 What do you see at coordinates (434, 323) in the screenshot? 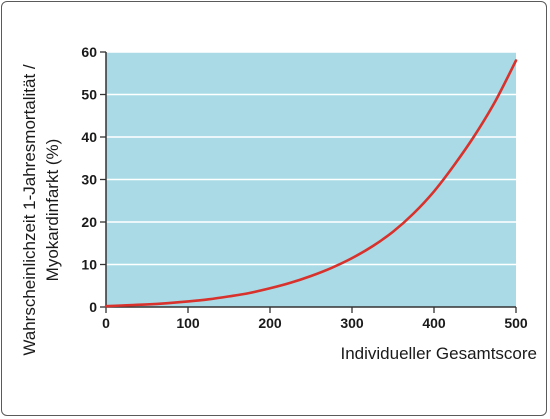
I see `x-tick-label-400: 400` at bounding box center [434, 323].